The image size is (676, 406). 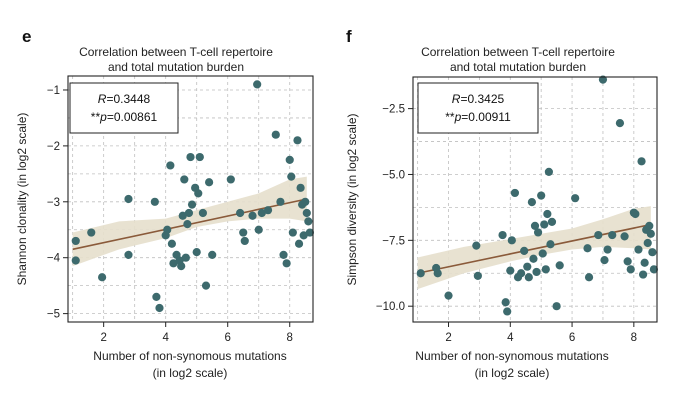 I want to click on confidence-band, so click(x=534, y=248).